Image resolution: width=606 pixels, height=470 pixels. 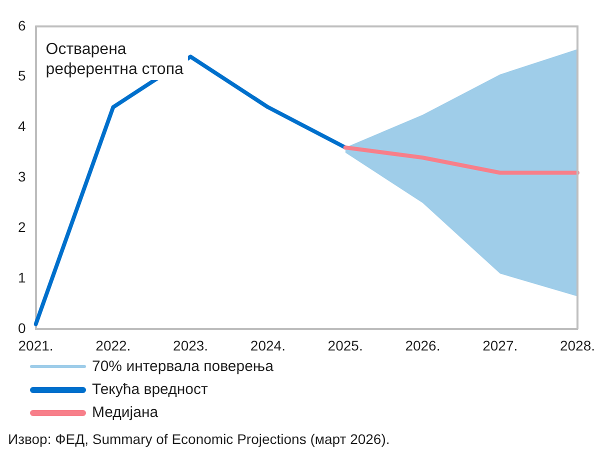 I want to click on y-tick-label: 6, so click(x=22, y=25).